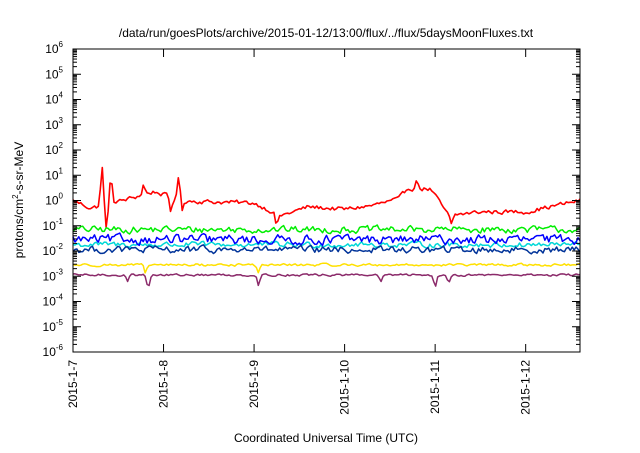 Image resolution: width=640 pixels, height=453 pixels. I want to click on y-tick-label: 10⁴, so click(54, 99).